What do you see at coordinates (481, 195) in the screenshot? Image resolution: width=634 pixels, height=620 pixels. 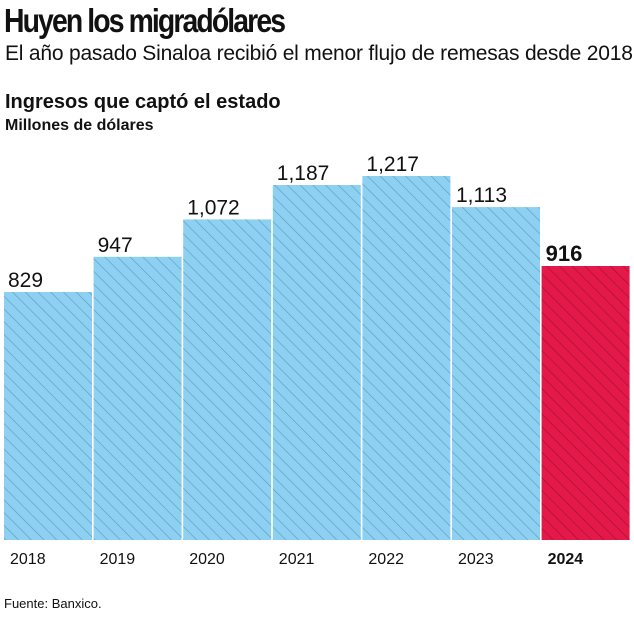 I see `value-label-2023: 1,113` at bounding box center [481, 195].